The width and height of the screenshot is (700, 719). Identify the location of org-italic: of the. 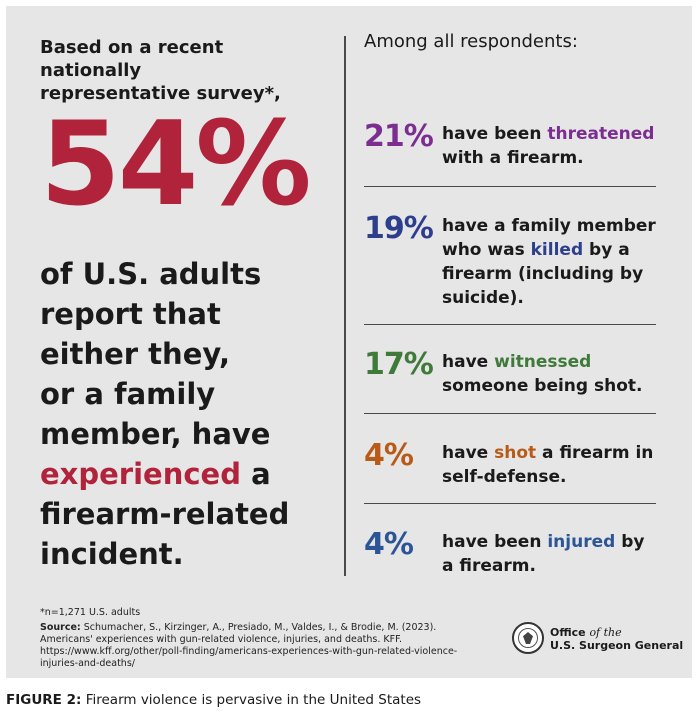
(605, 632).